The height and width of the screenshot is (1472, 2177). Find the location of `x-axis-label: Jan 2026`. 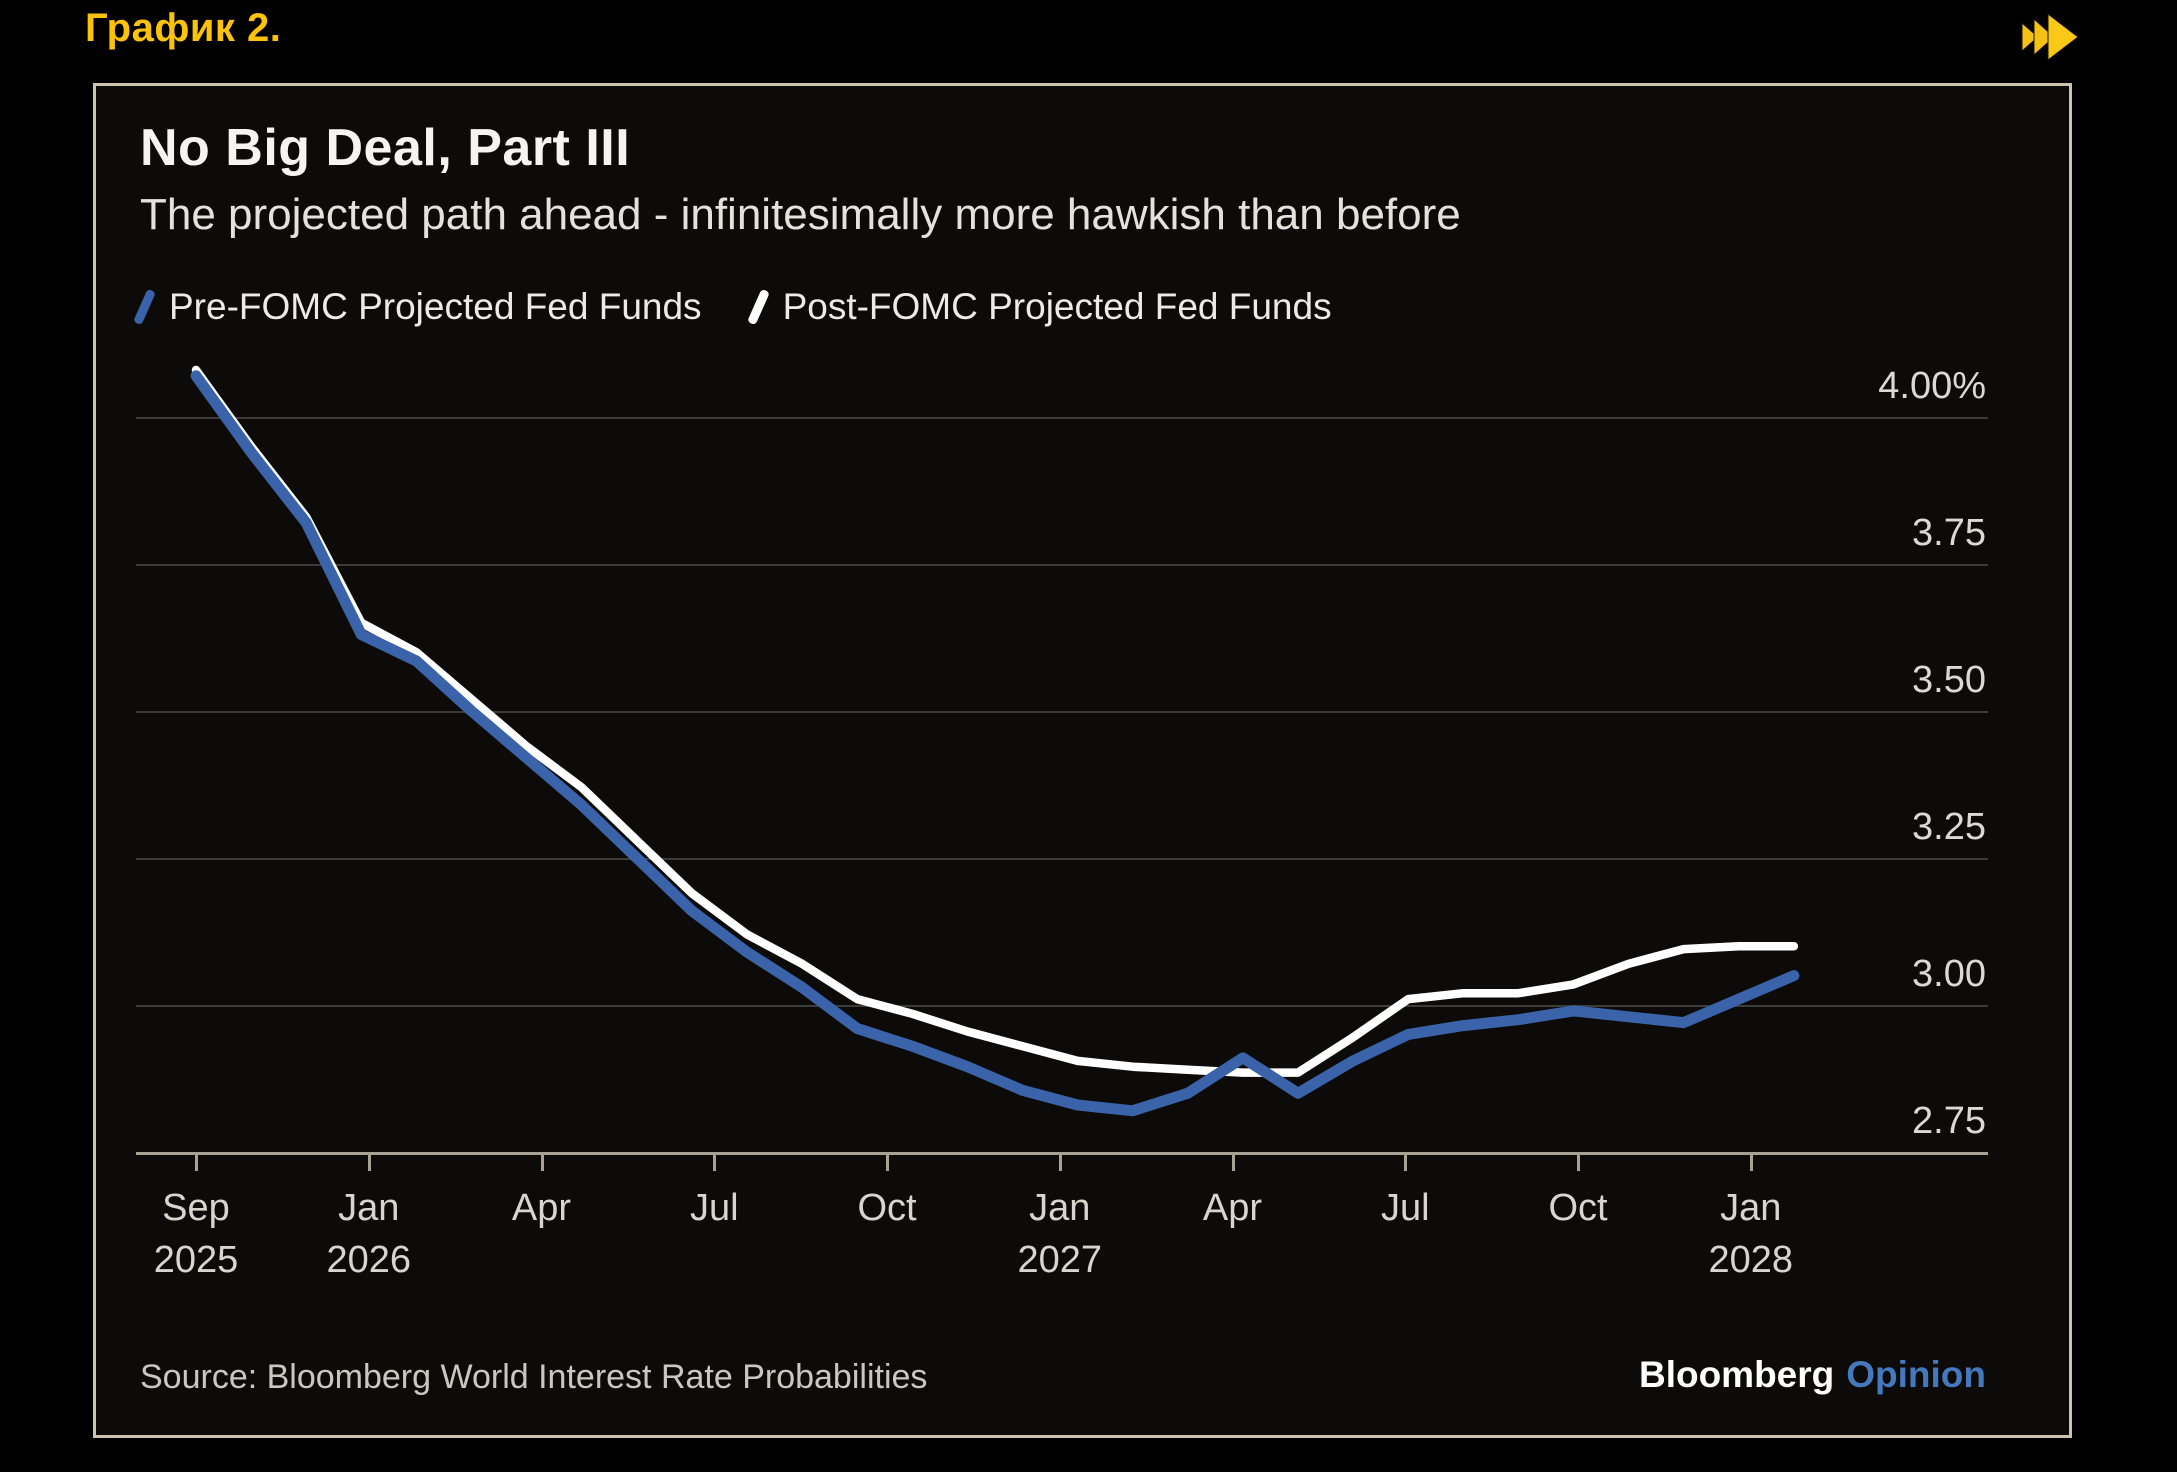

x-axis-label: Jan 2026 is located at coordinates (369, 1234).